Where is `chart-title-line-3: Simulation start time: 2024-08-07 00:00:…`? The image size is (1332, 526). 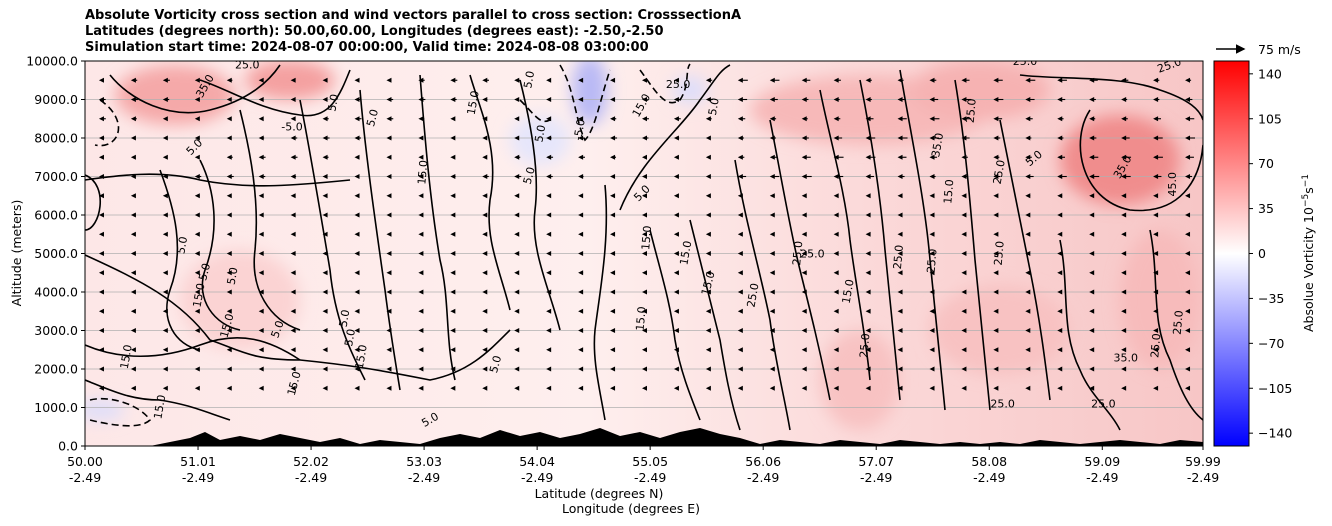 chart-title-line-3: Simulation start time: 2024-08-07 00:00:… is located at coordinates (367, 47).